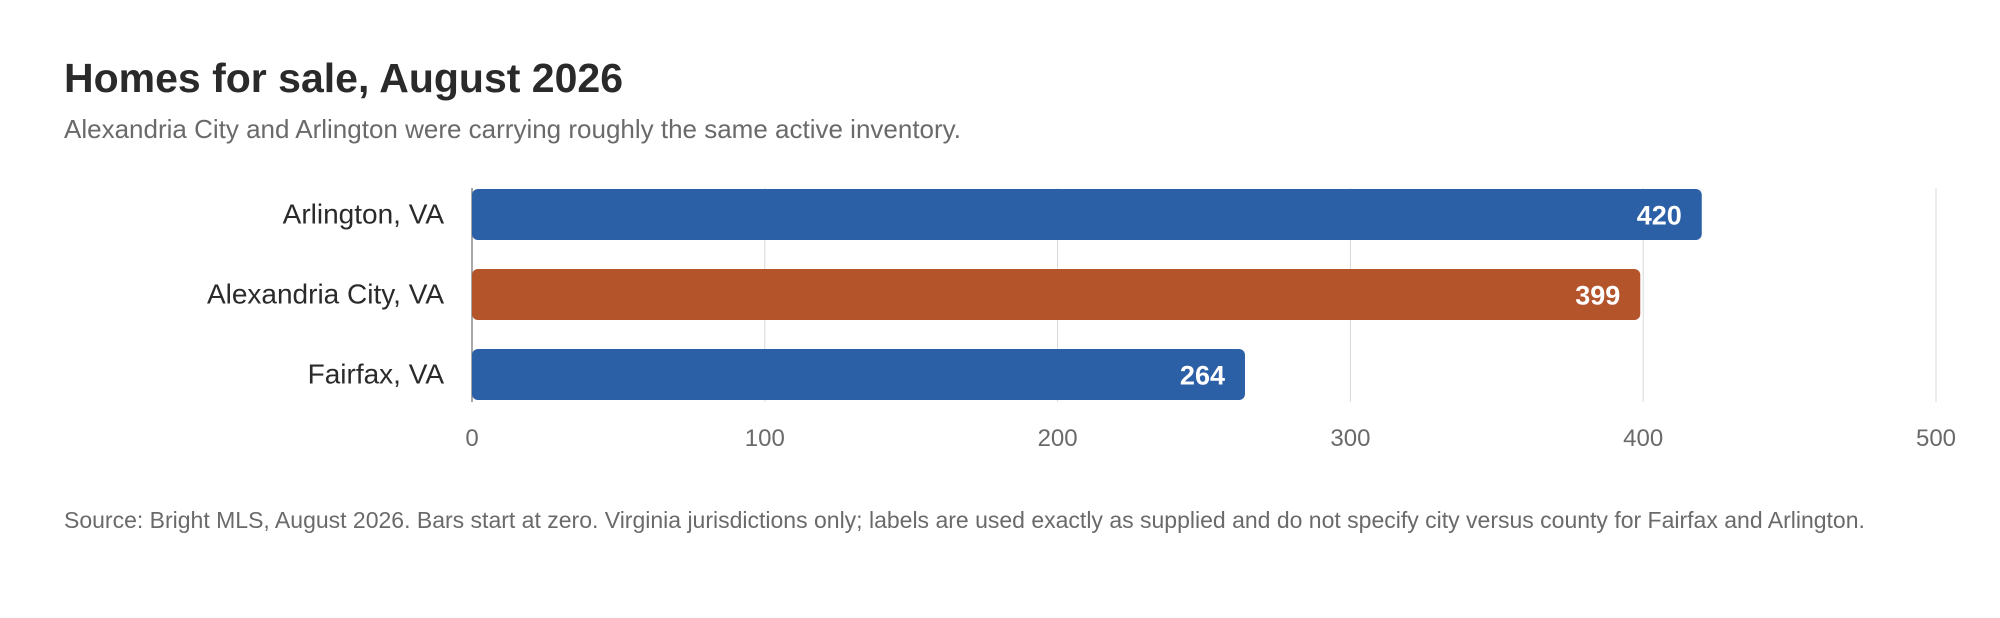 The image size is (2000, 618). What do you see at coordinates (376, 374) in the screenshot?
I see `category-label: Fairfax, VA` at bounding box center [376, 374].